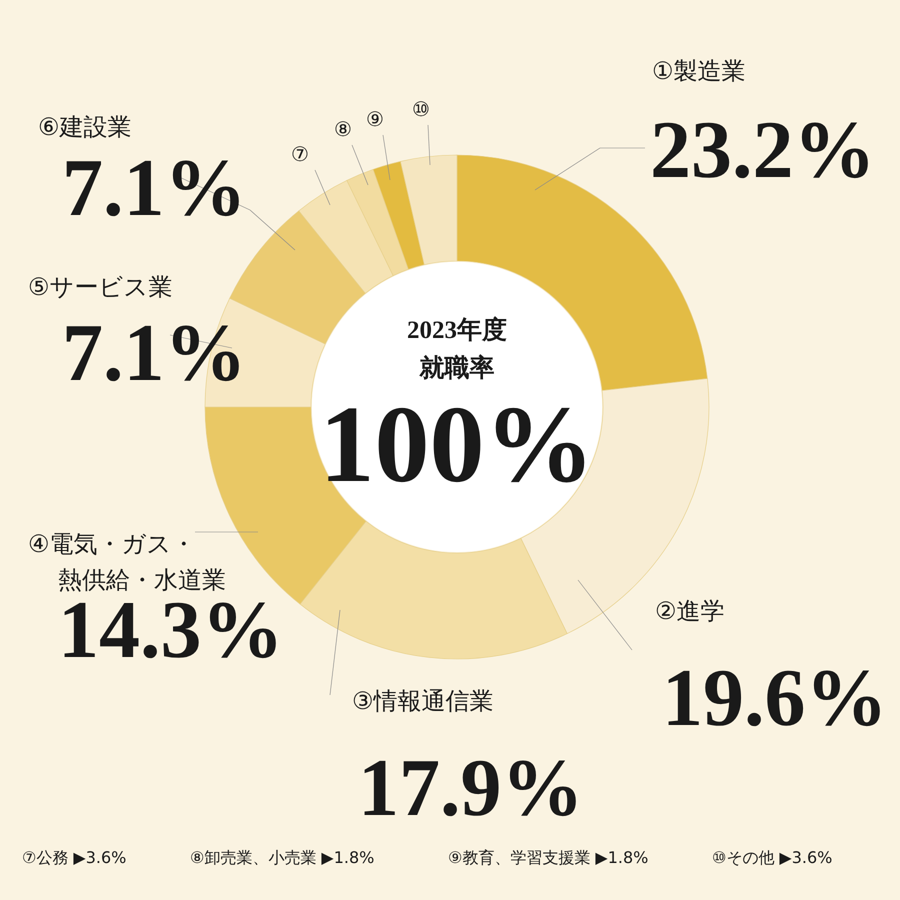  I want to click on text: ⑨教育、学習支援業 ▶1.8%, so click(548, 857).